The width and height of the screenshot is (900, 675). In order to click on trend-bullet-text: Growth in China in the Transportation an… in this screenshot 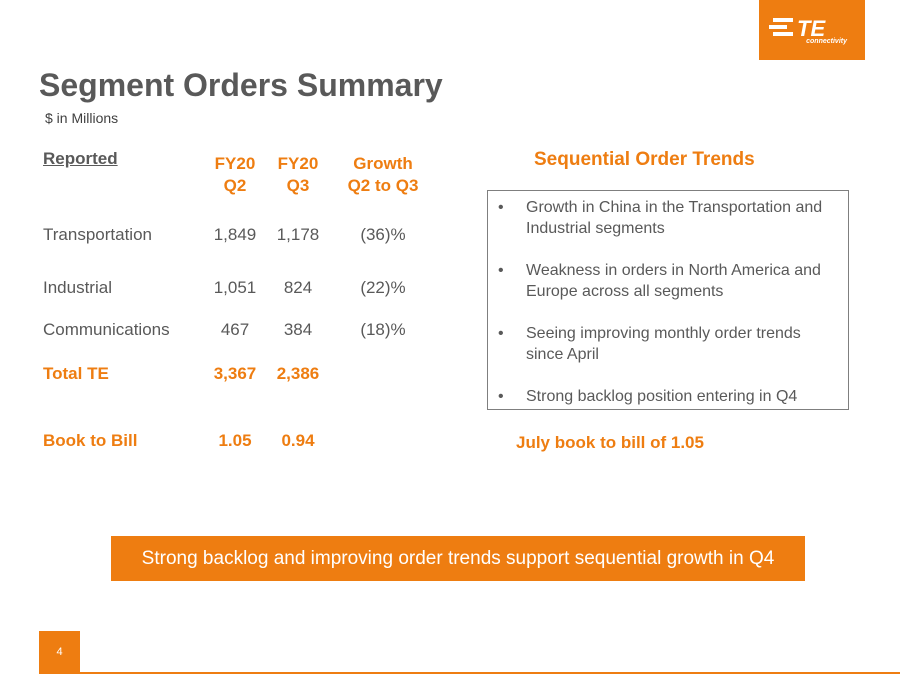, I will do `click(674, 218)`.